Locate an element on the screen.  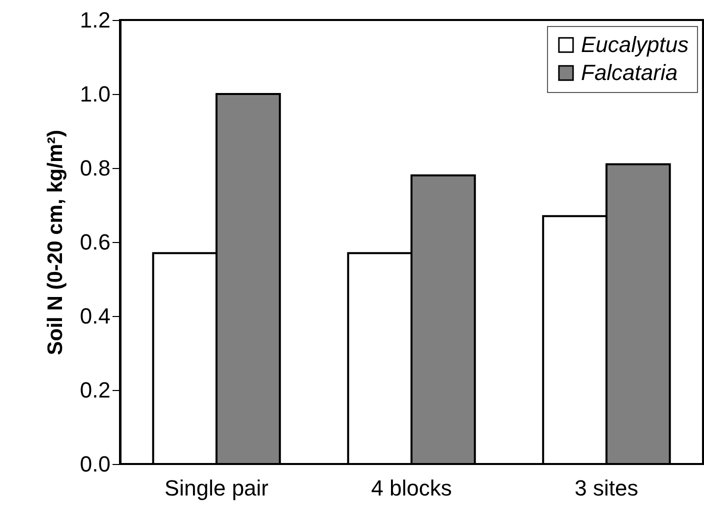
x-tick-label: 4 blocks is located at coordinates (411, 488).